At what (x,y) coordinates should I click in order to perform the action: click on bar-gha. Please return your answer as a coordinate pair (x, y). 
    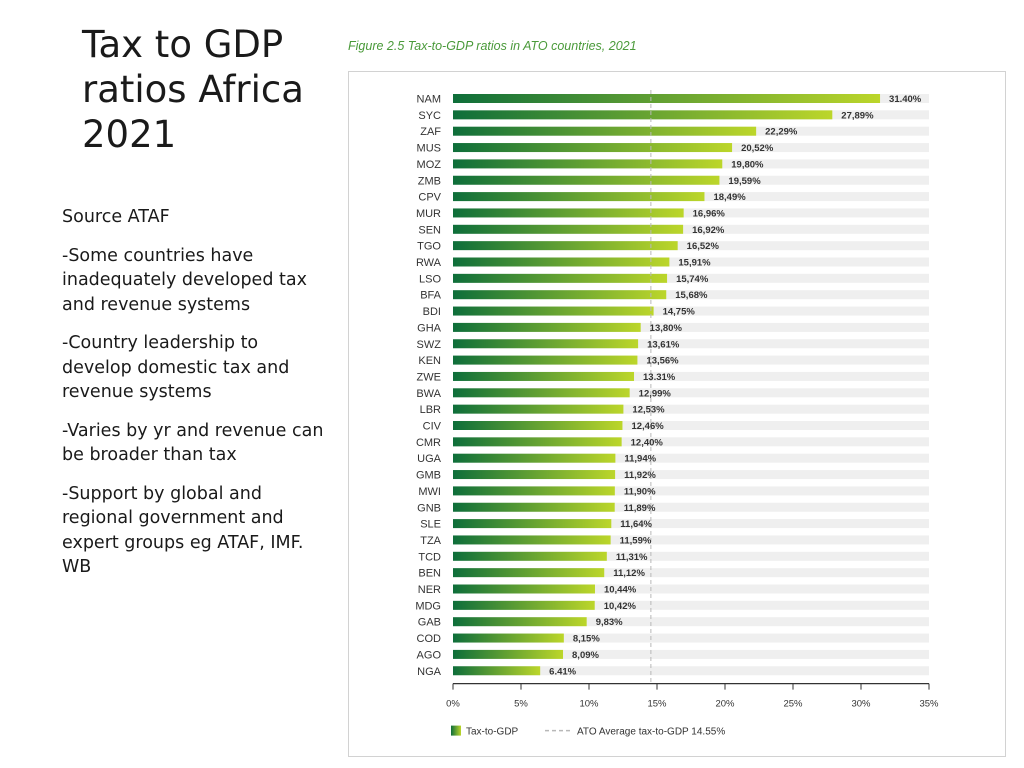
    Looking at the image, I should click on (547, 327).